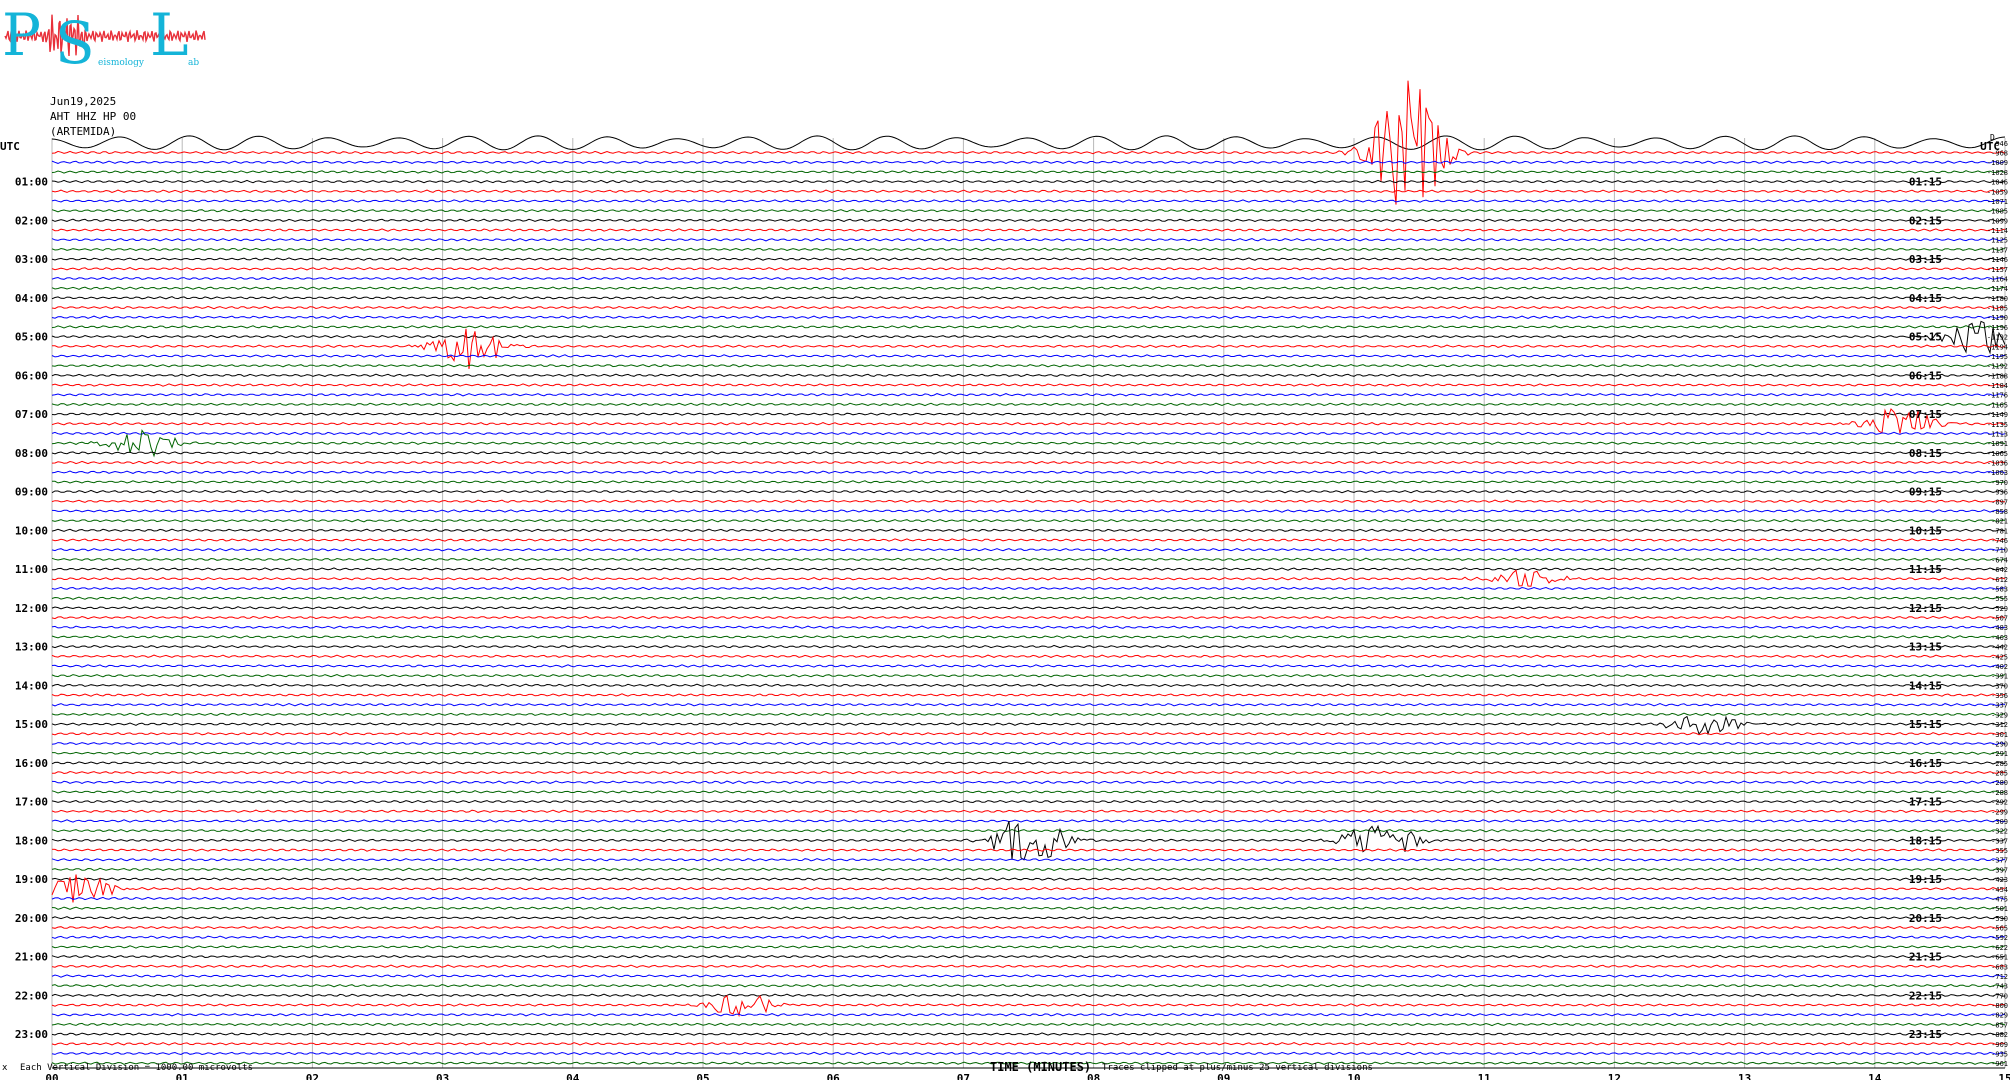  Describe the element at coordinates (1997, 328) in the screenshot. I see `trace-offset-label: -1196` at that location.